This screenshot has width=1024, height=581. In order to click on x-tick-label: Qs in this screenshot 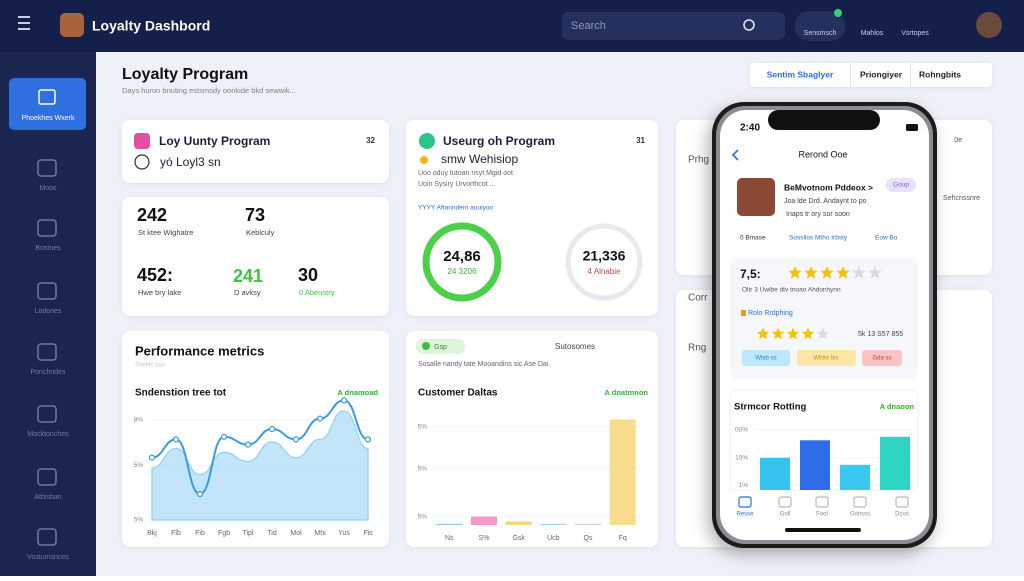, I will do `click(588, 538)`.